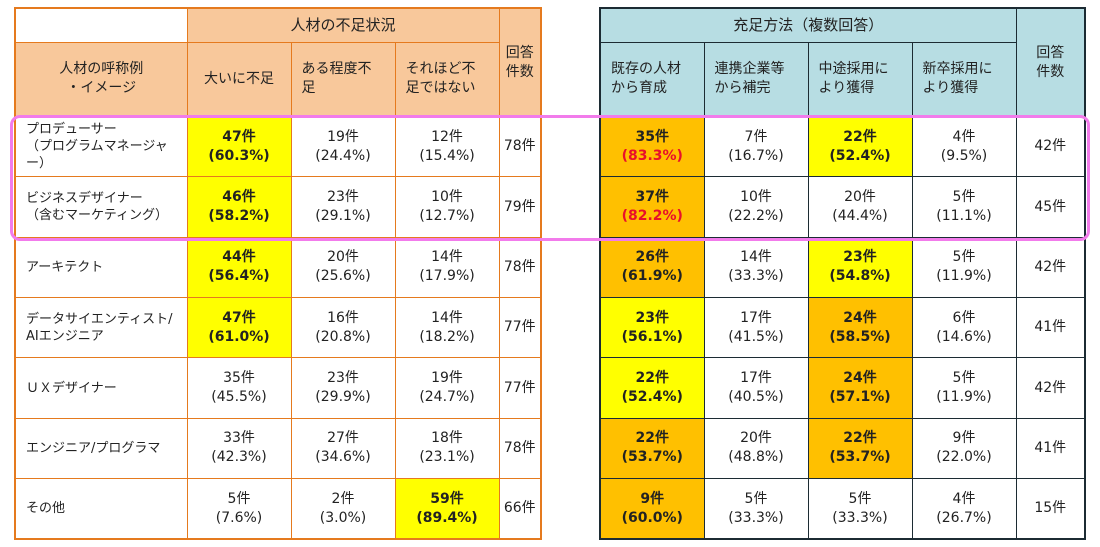 This screenshot has width=1100, height=547. I want to click on right-count-header: 回答 件数, so click(1050, 62).